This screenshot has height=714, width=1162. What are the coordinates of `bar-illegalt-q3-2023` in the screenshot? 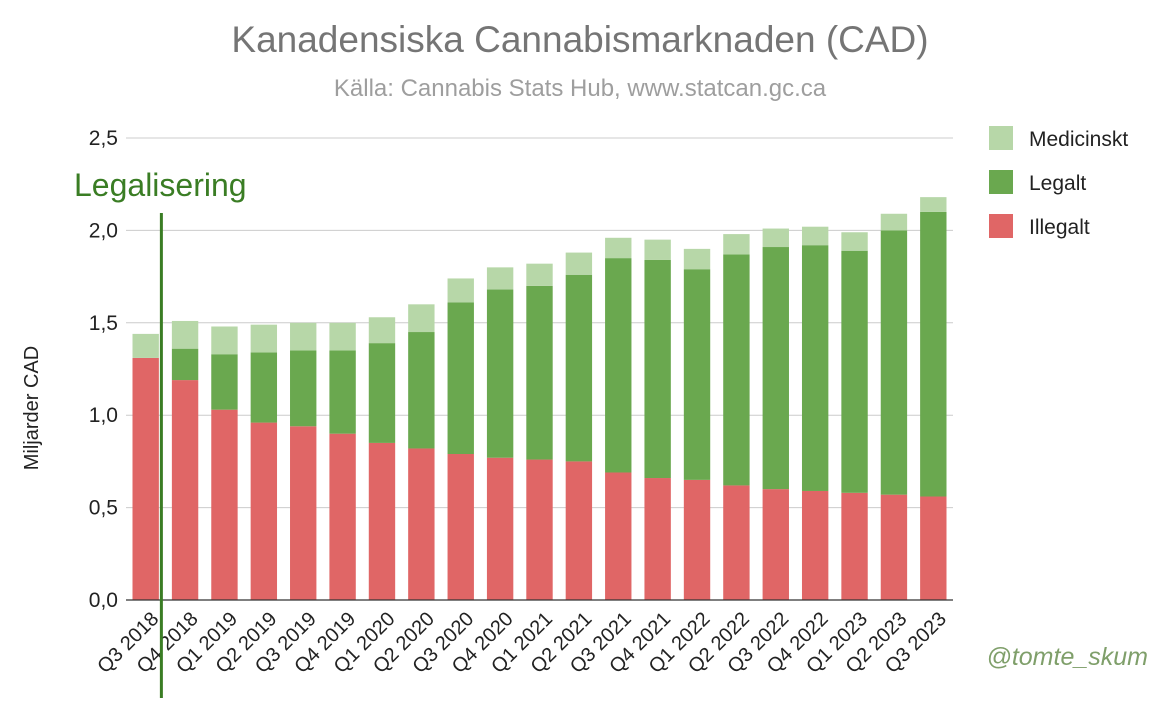 It's located at (933, 548).